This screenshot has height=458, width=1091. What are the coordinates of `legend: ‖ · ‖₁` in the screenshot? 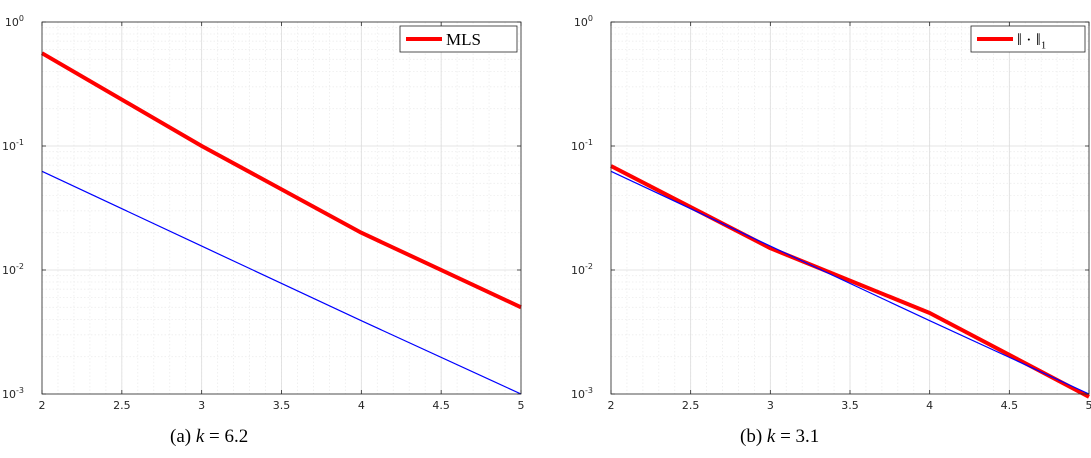 It's located at (1028, 39).